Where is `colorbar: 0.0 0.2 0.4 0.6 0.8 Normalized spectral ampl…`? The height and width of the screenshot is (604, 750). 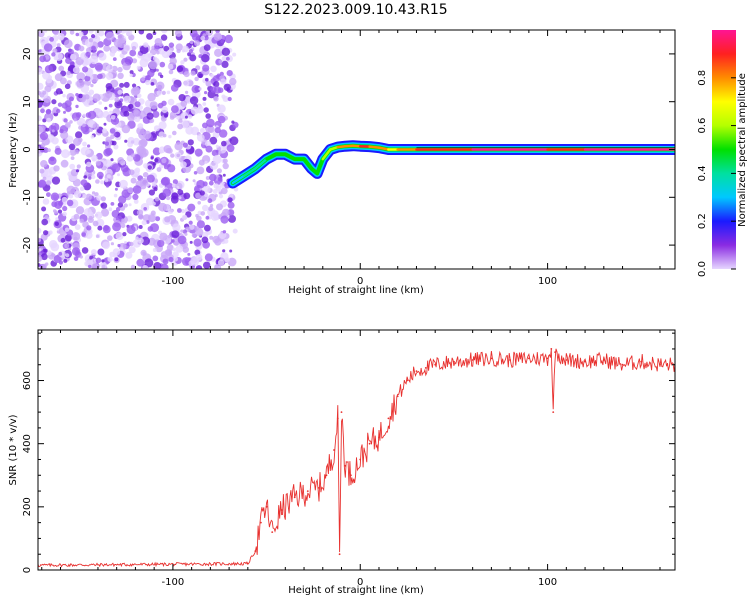 colorbar: 0.0 0.2 0.4 0.6 0.8 Normalized spectral ampl… is located at coordinates (722, 153).